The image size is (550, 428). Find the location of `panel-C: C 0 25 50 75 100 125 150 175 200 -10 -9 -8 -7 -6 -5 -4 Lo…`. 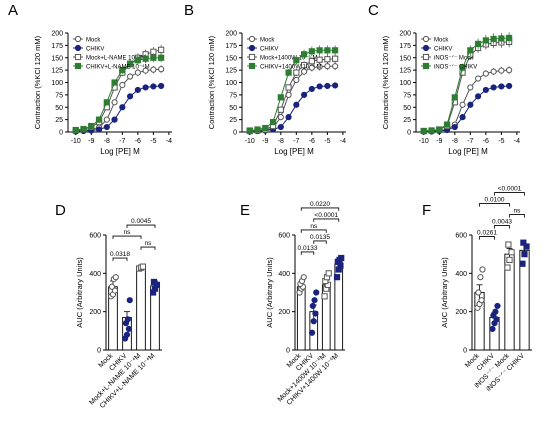

panel-C: C 0 25 50 75 100 125 150 175 200 -10 -9 -8 -7 -6 -5 -4 Lo… is located at coordinates (444, 79).